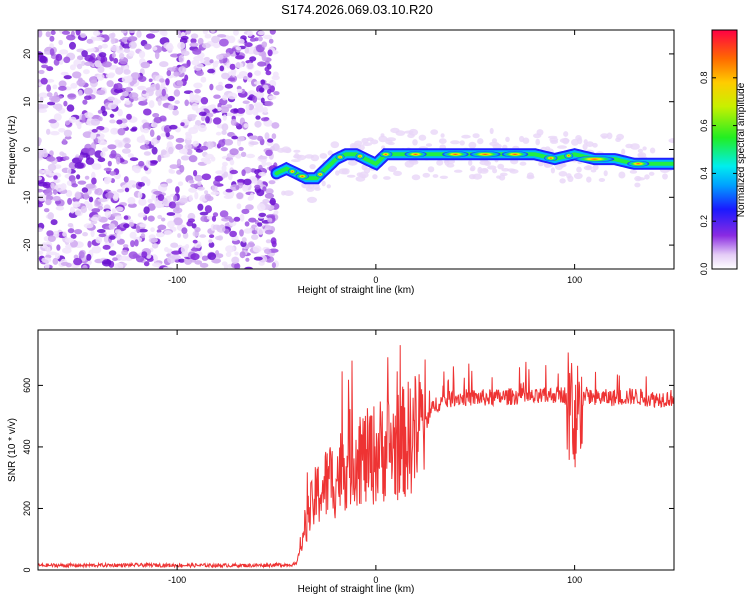 The width and height of the screenshot is (750, 600). Describe the element at coordinates (27, 149) in the screenshot. I see `y-tick-label: 0` at that location.